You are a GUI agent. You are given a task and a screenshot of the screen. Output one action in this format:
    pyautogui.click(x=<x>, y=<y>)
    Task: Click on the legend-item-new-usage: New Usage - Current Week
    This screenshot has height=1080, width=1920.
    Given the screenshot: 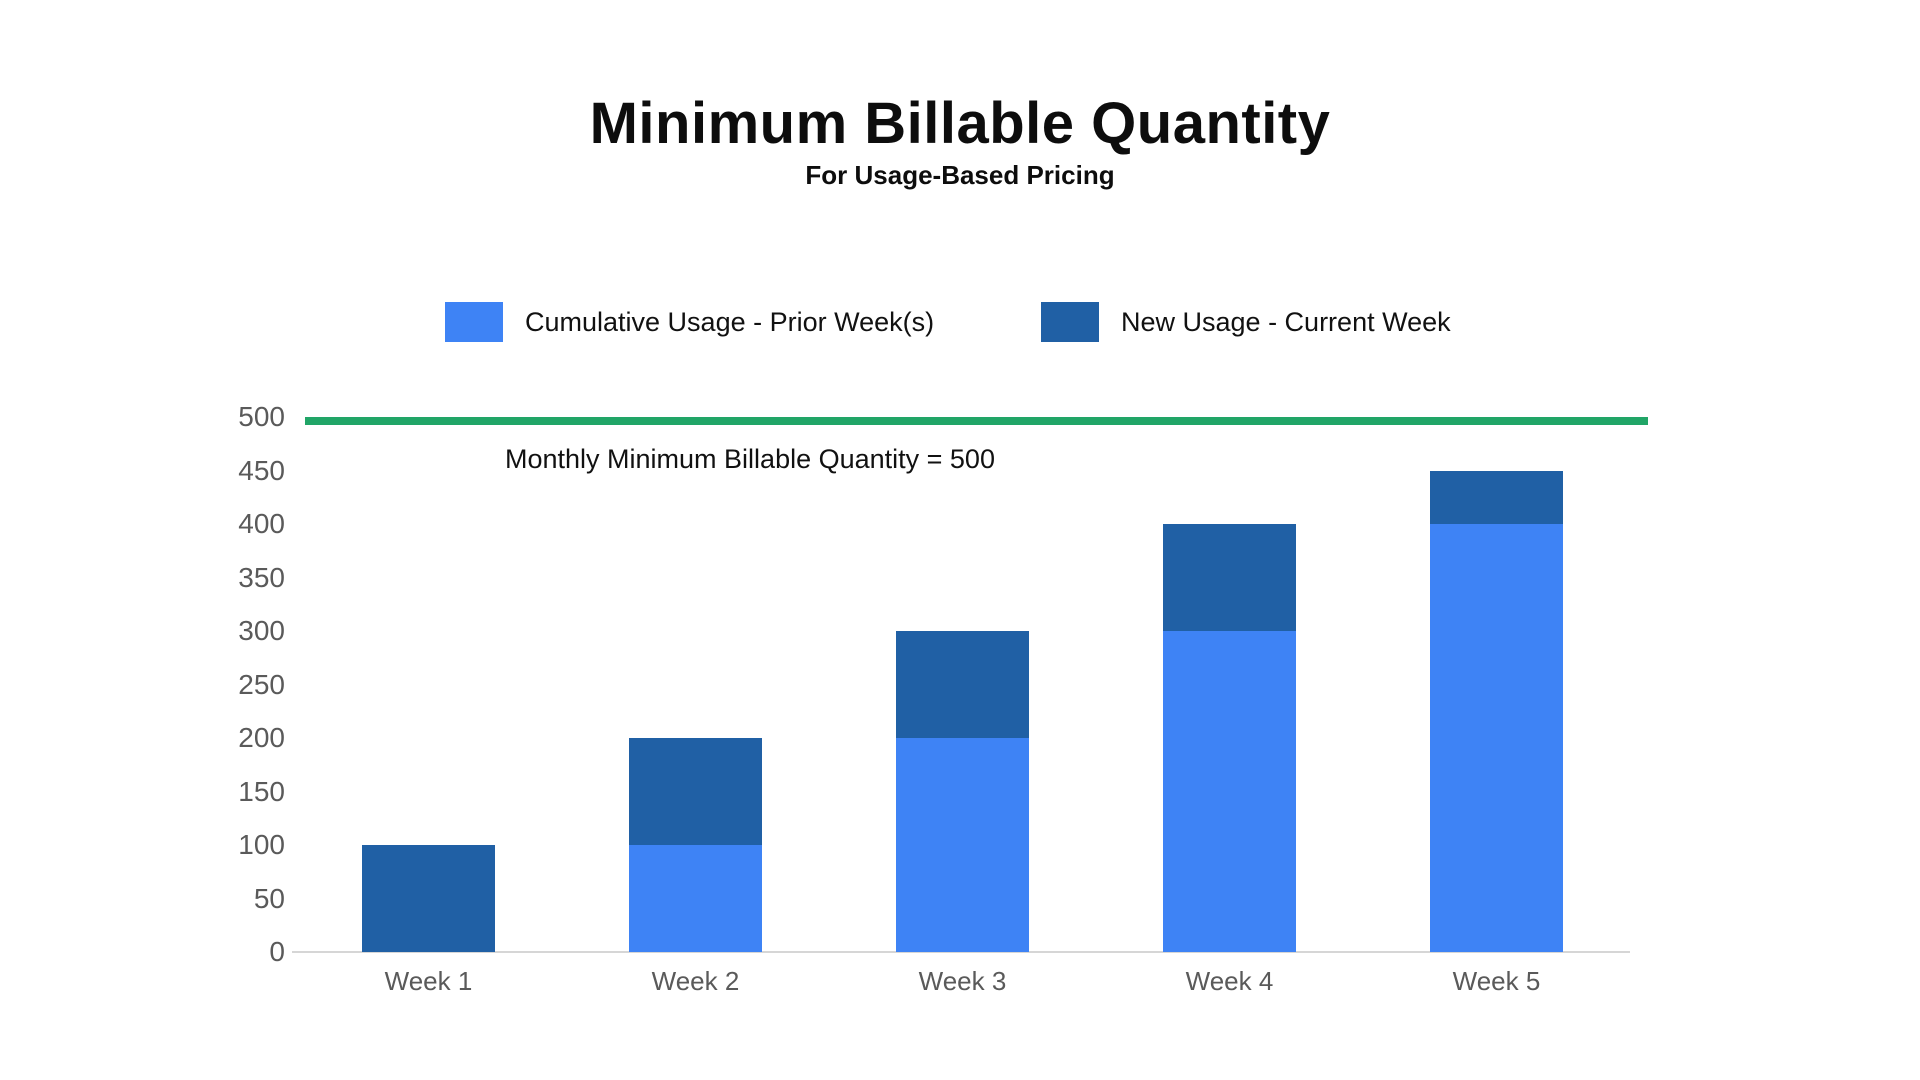 What is the action you would take?
    pyautogui.click(x=1246, y=322)
    